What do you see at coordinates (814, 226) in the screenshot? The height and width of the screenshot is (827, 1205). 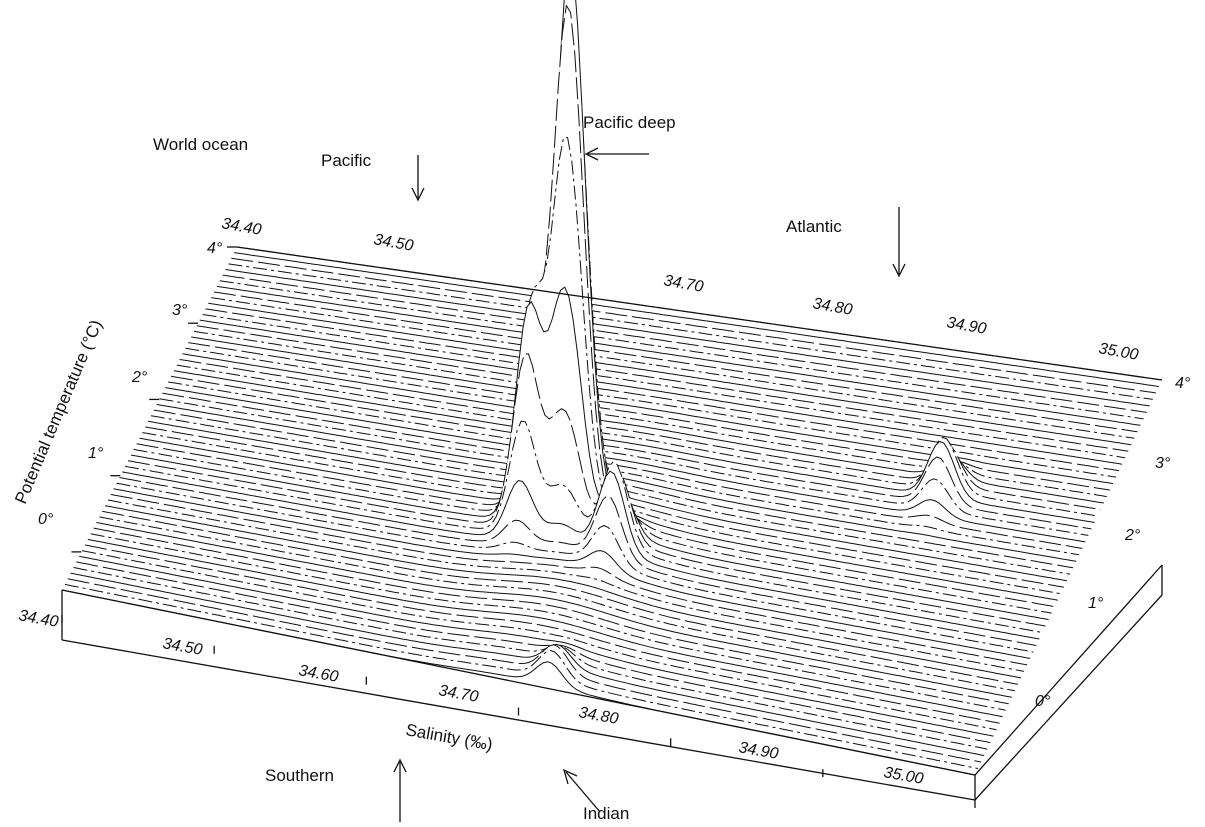 I see `annotation-atlantic: Atlantic` at bounding box center [814, 226].